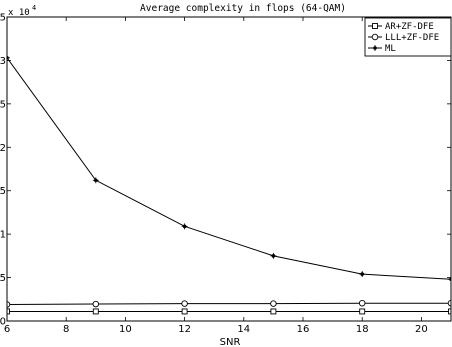  I want to click on y-axis-exponent-power: 4, so click(34, 8).